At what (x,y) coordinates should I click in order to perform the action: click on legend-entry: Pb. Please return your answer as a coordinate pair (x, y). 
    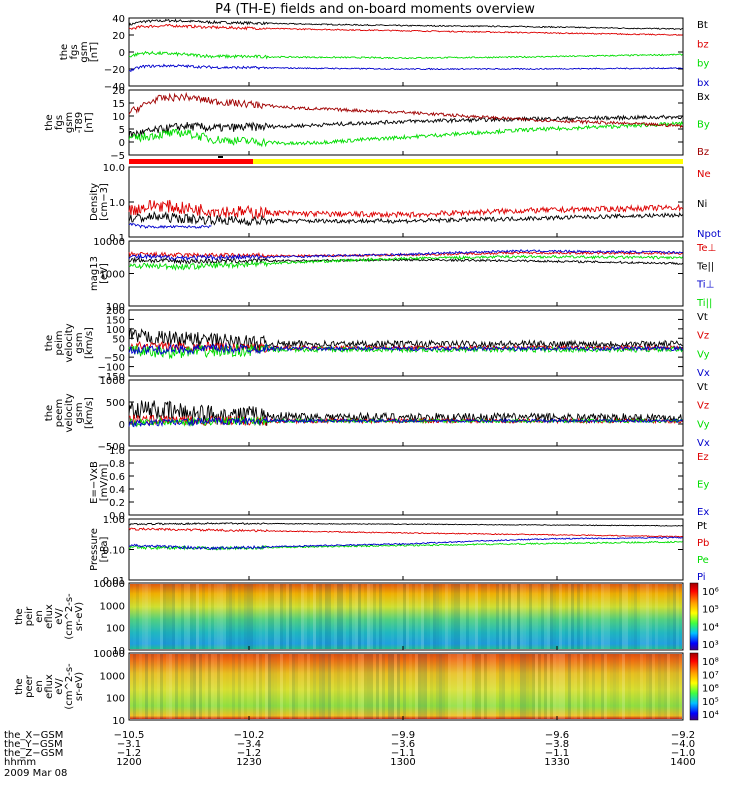
    Looking at the image, I should click on (703, 543).